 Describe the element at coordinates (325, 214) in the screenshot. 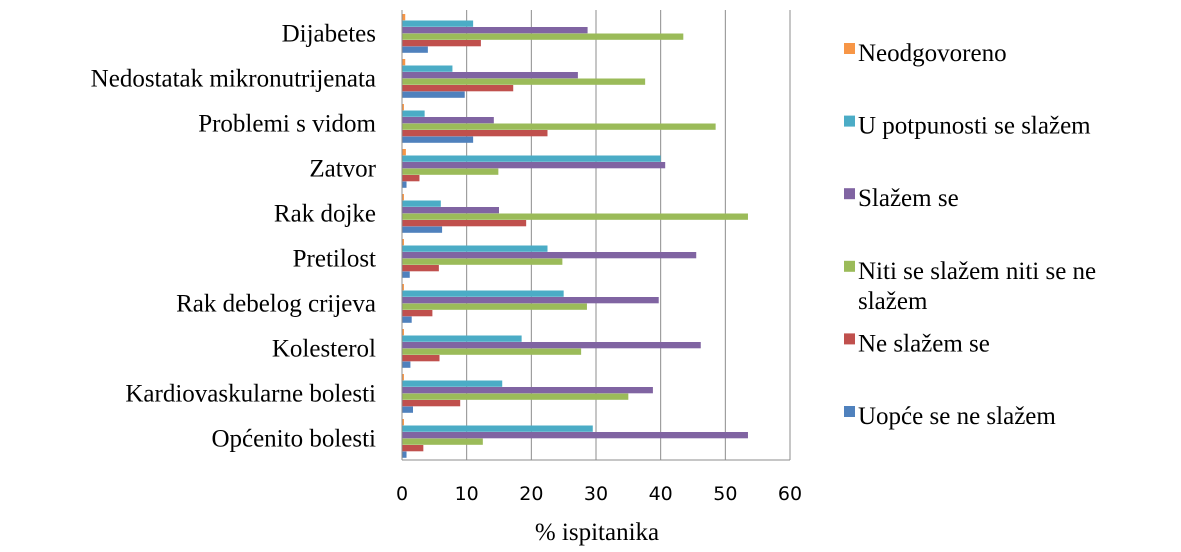

I see `category-label: Rak dojke` at that location.